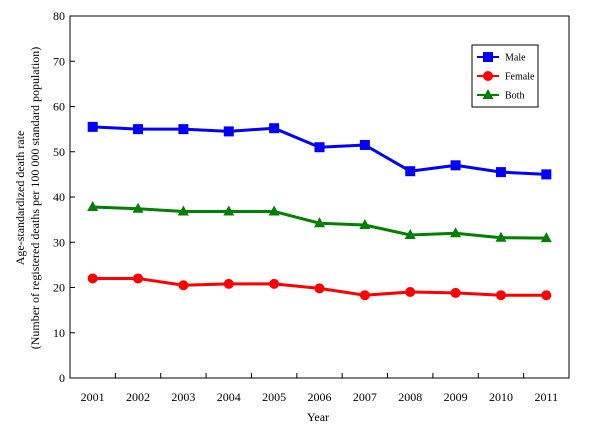 Image resolution: width=589 pixels, height=442 pixels. Describe the element at coordinates (59, 333) in the screenshot. I see `y-tick-label: 10` at that location.